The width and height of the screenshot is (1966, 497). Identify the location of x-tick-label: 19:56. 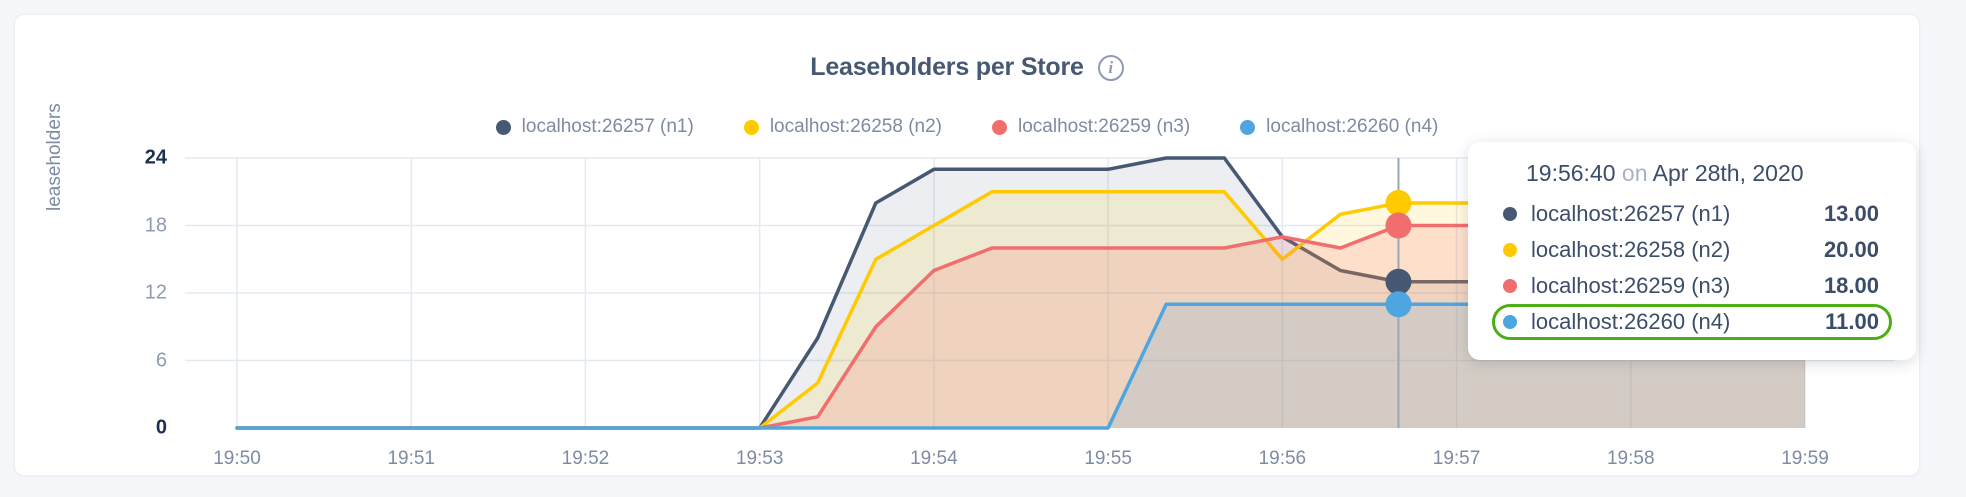
(1282, 458).